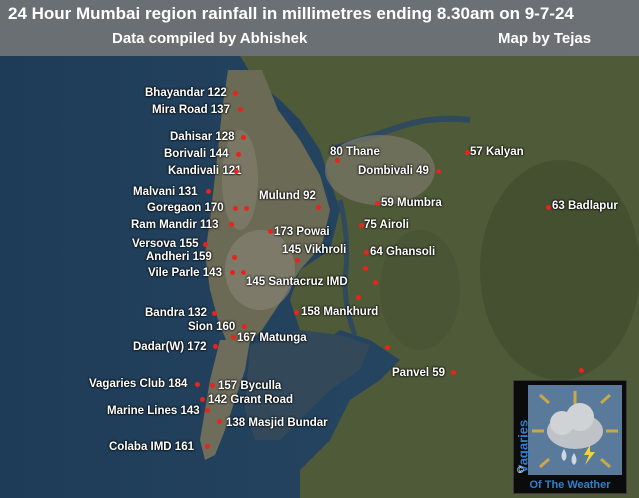 Image resolution: width=639 pixels, height=498 pixels. What do you see at coordinates (205, 171) in the screenshot?
I see `station-label-kandivali: Kandivali 121` at bounding box center [205, 171].